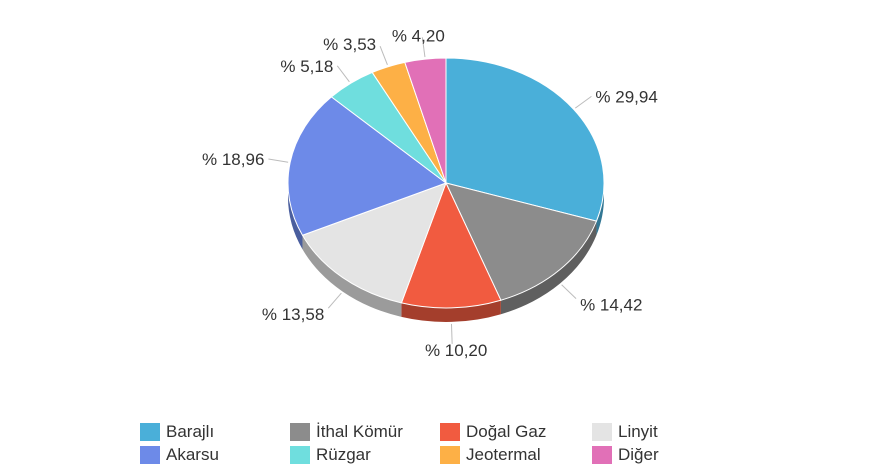  Describe the element at coordinates (367, 166) in the screenshot. I see `pie-slice-akarsu` at that location.